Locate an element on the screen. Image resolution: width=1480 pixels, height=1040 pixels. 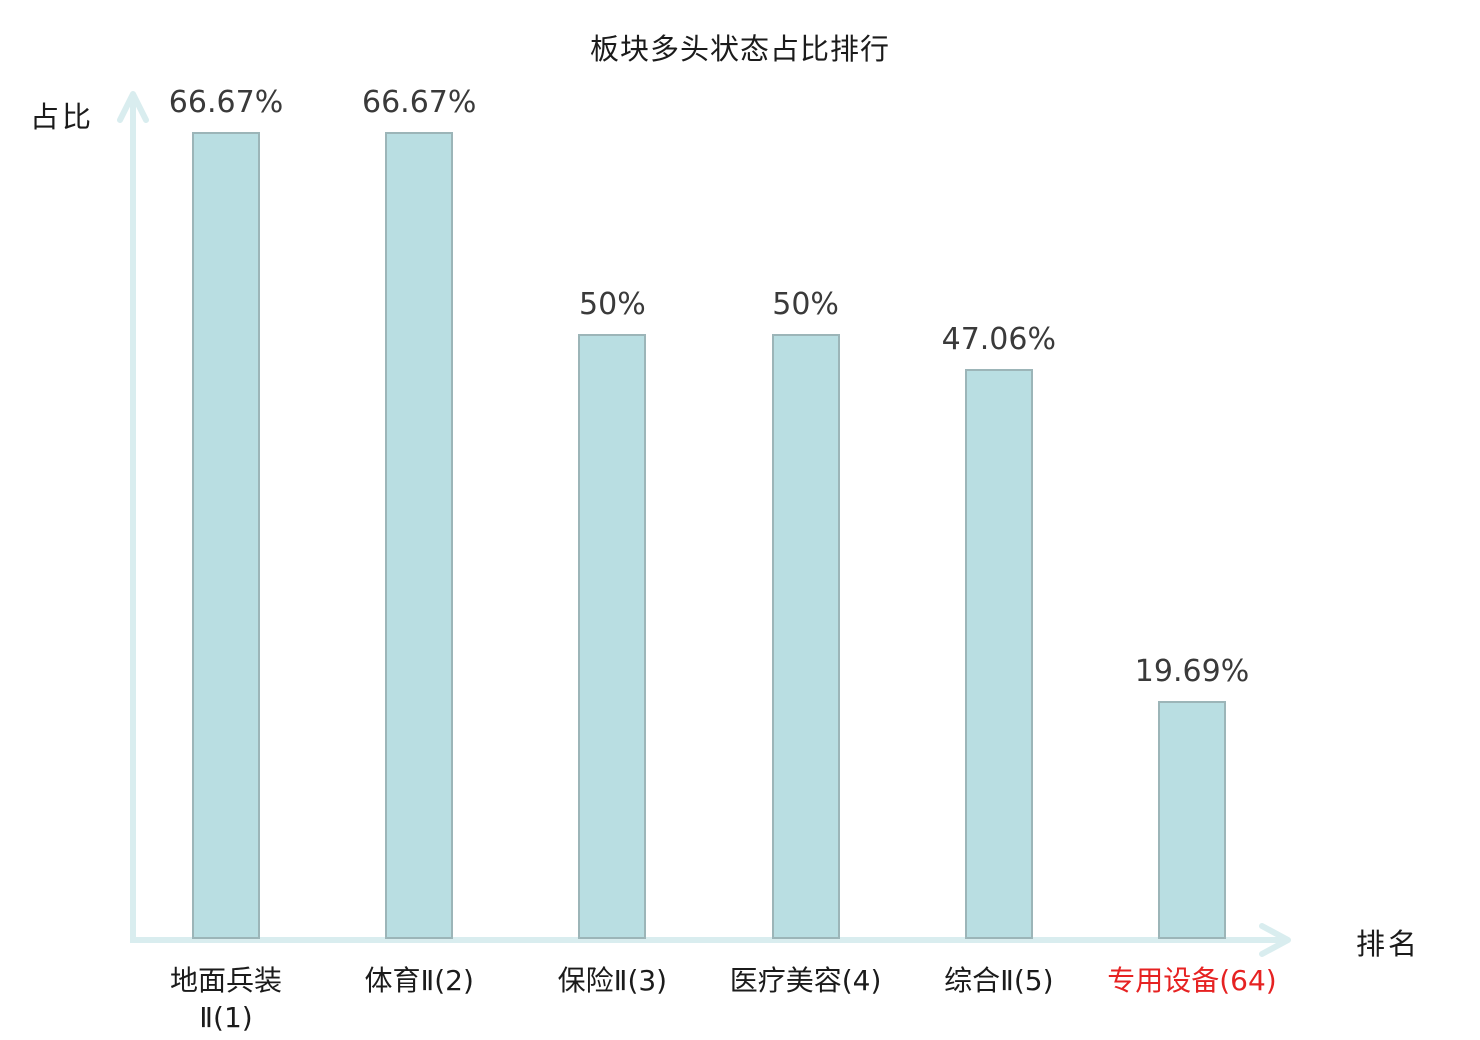
y-axis-label: 占比 is located at coordinates (62, 117).